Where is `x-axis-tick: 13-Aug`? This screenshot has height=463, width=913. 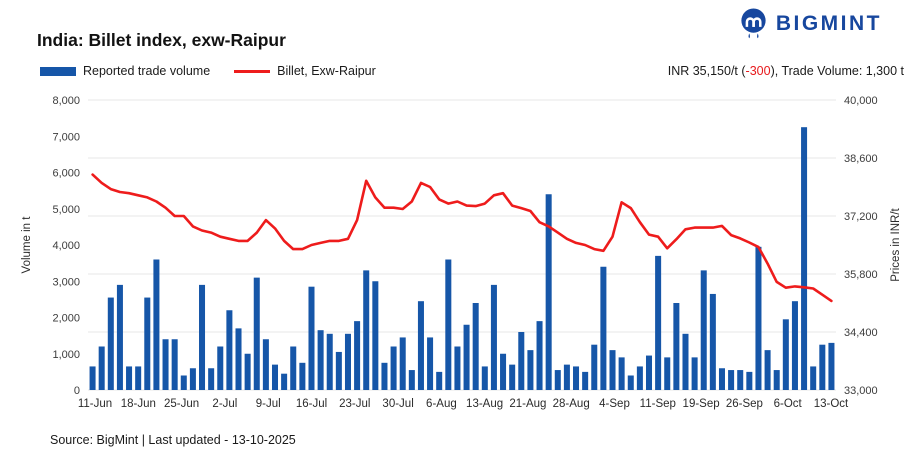
x-axis-tick: 13-Aug is located at coordinates (484, 404).